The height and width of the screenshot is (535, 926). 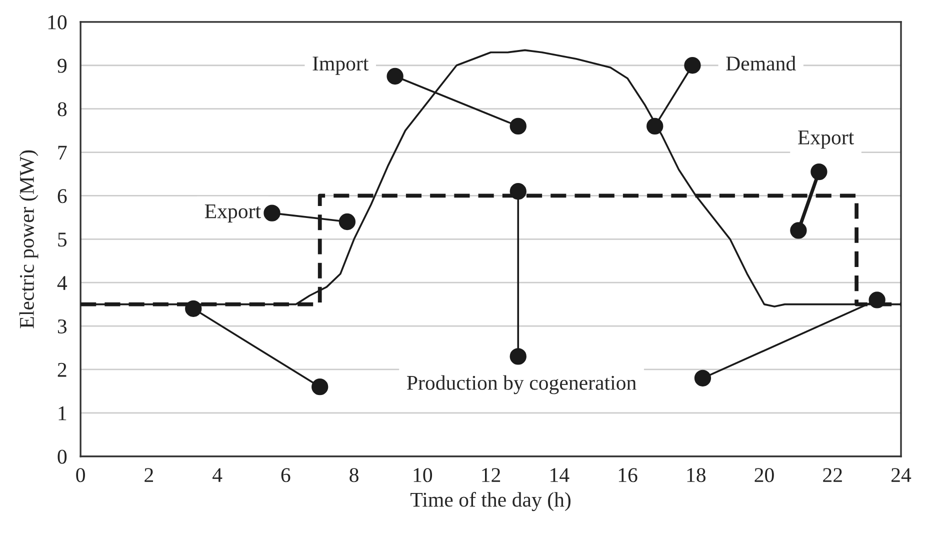 What do you see at coordinates (62, 153) in the screenshot?
I see `y-tick-label: 7` at bounding box center [62, 153].